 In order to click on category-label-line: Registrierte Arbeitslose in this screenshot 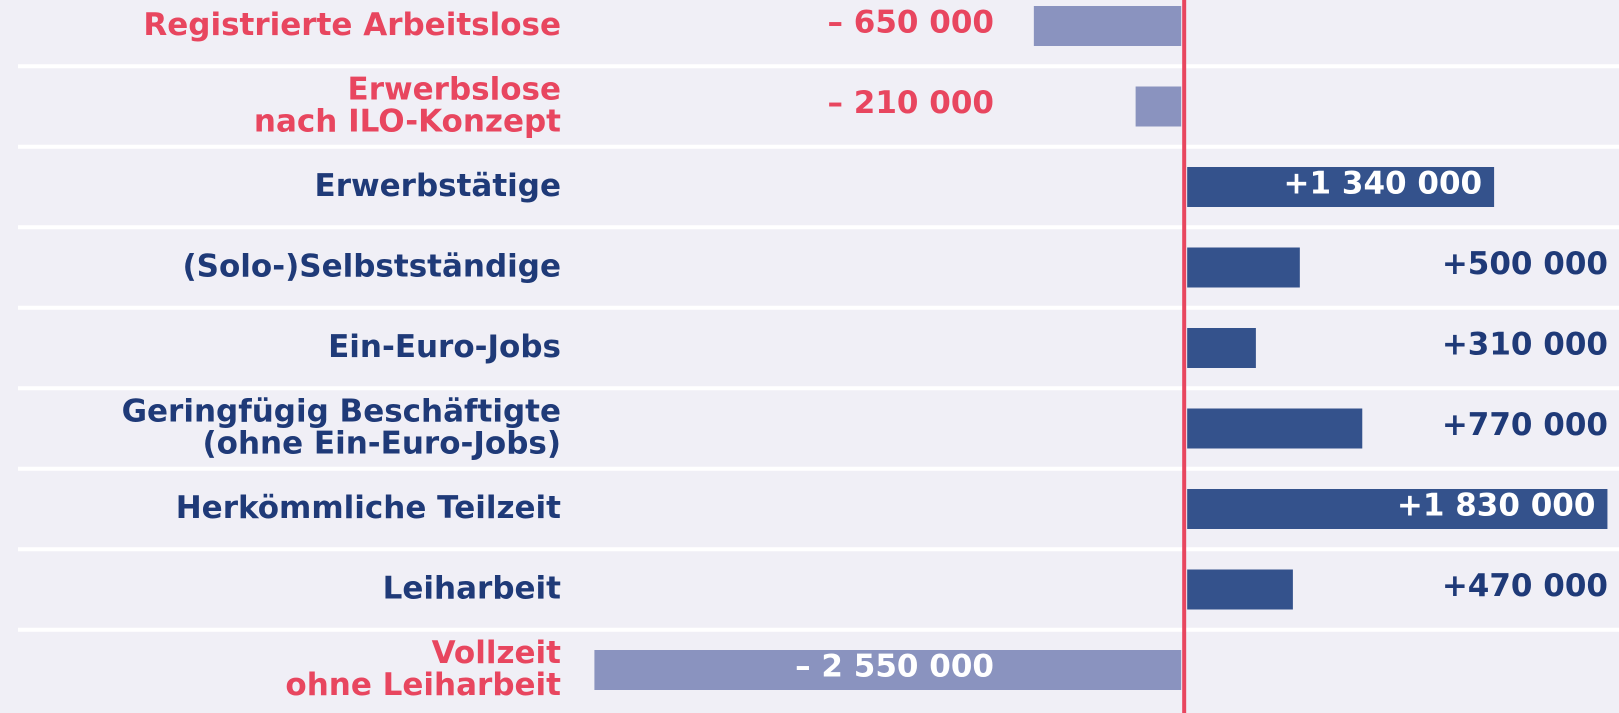, I will do `click(352, 25)`.